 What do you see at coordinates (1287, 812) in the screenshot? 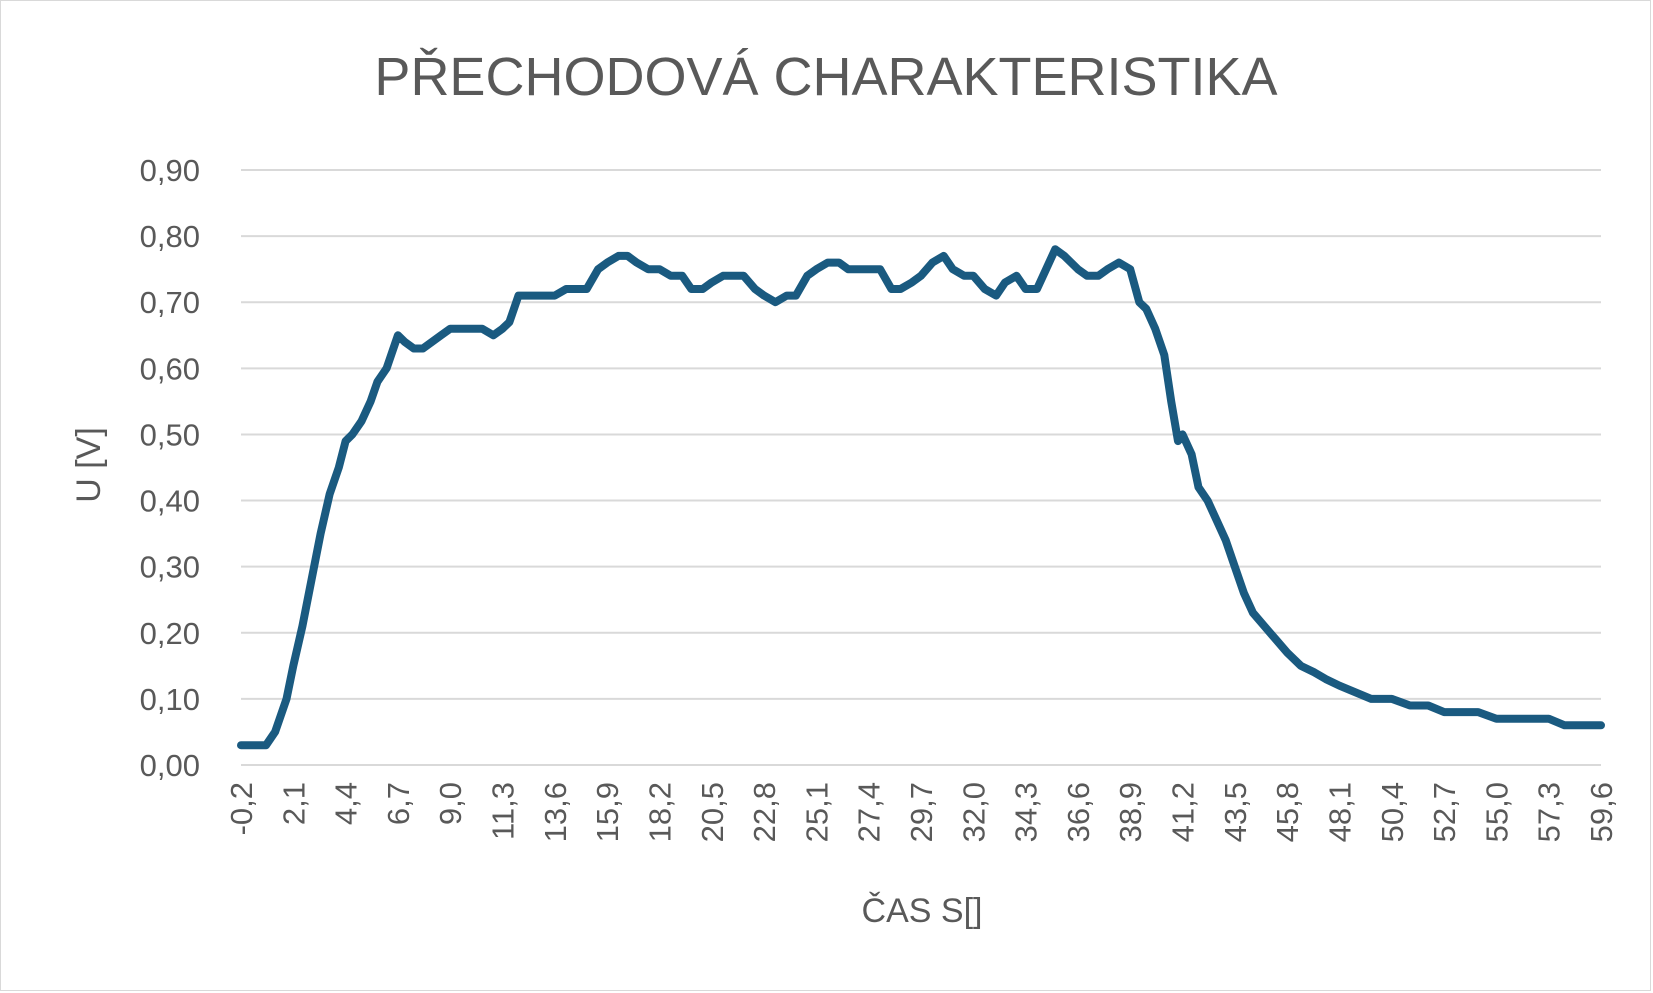
I see `x-tick-label: 45,8` at bounding box center [1287, 812].